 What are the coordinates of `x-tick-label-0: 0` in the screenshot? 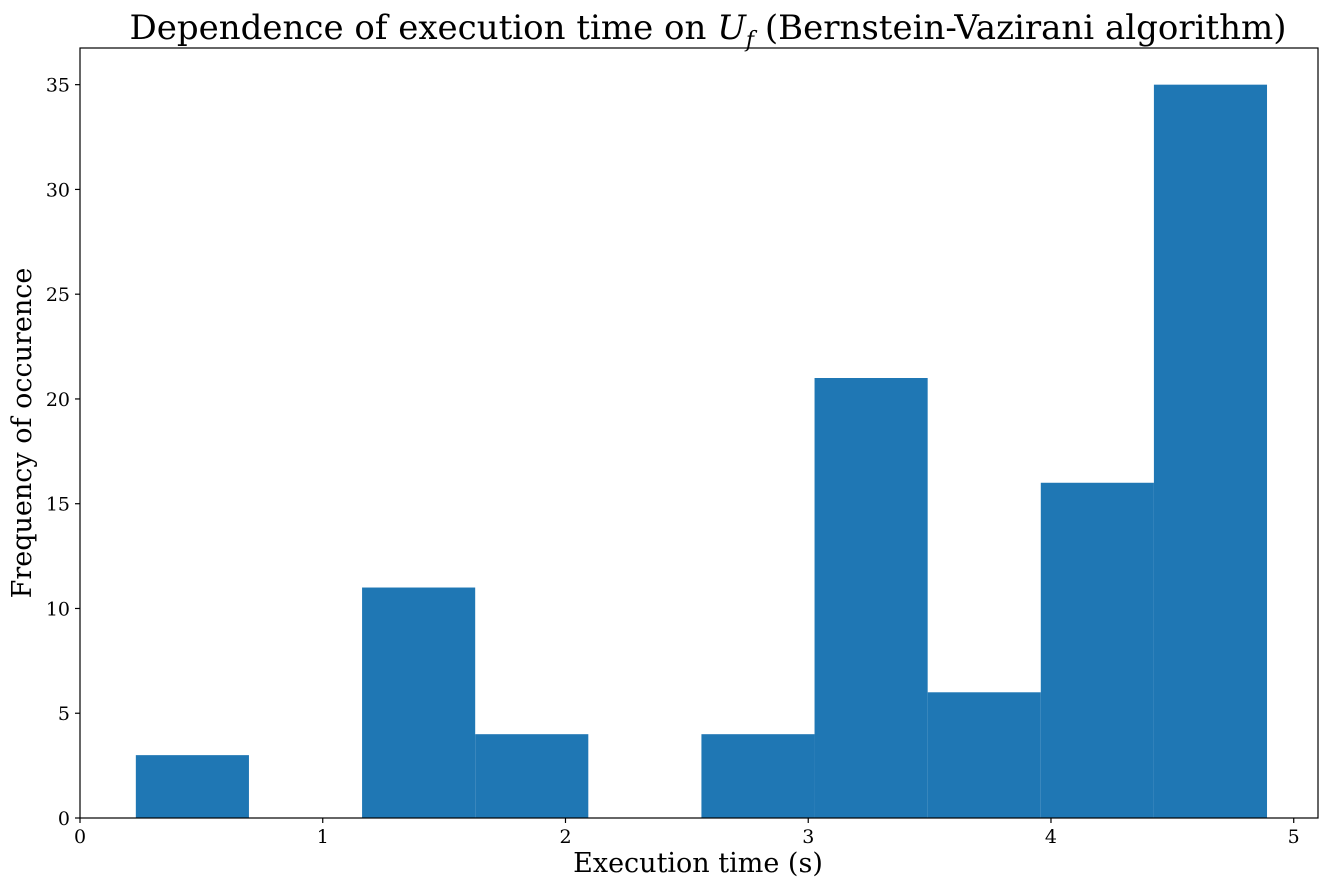 It's located at (80, 837).